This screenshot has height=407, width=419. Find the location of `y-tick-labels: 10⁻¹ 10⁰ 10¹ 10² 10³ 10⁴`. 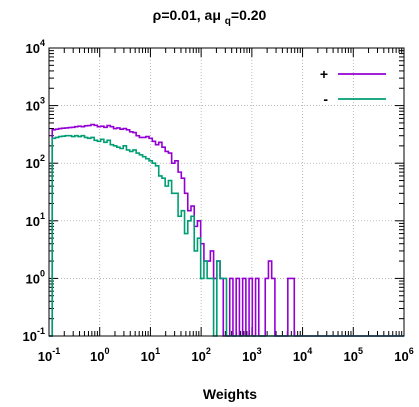

y-tick-labels: 10⁻¹ 10⁰ 10¹ 10² 10³ 10⁴ is located at coordinates (34, 191).